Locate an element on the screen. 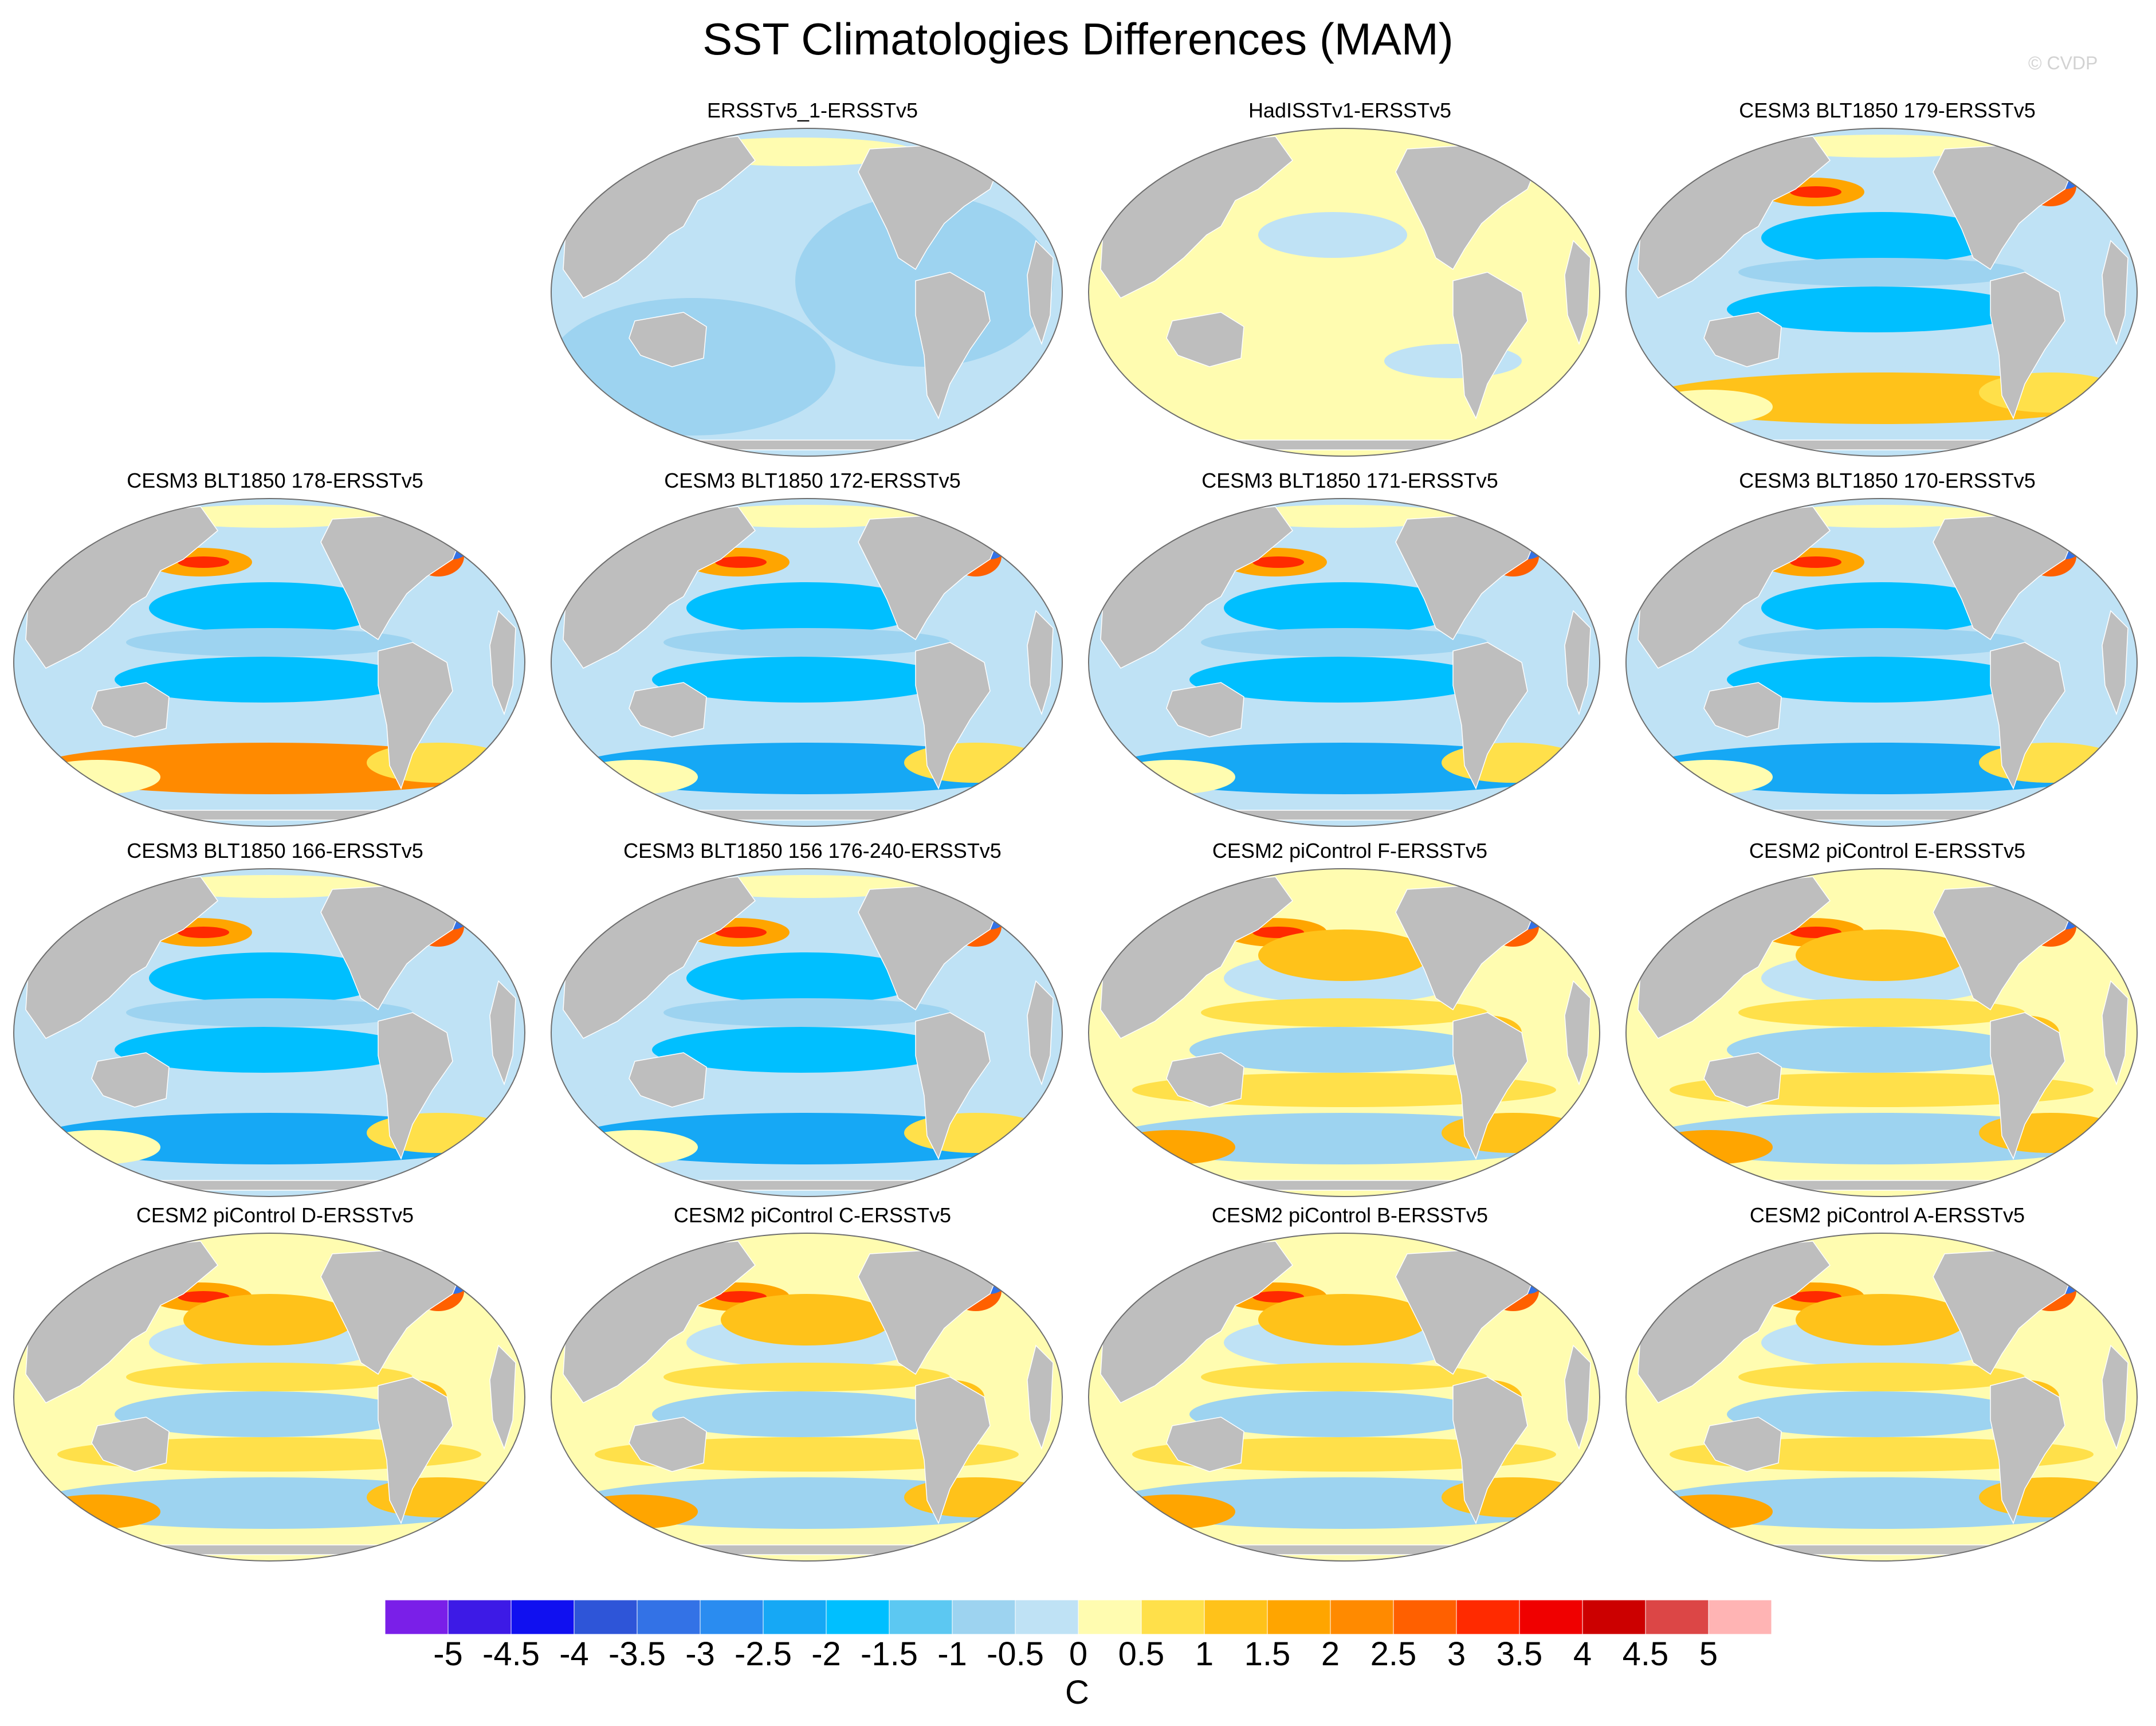 This screenshot has width=2156, height=1726. map-panel-title: CESM3 BLT1850 171-ERSSTv5 is located at coordinates (1349, 481).